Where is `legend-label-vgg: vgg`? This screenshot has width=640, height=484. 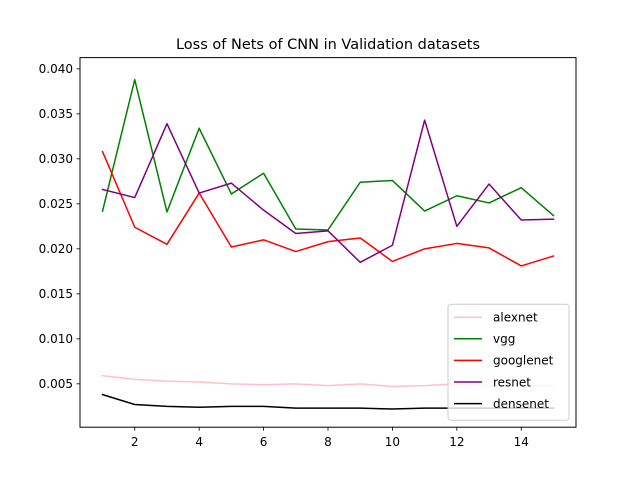 legend-label-vgg: vgg is located at coordinates (504, 339).